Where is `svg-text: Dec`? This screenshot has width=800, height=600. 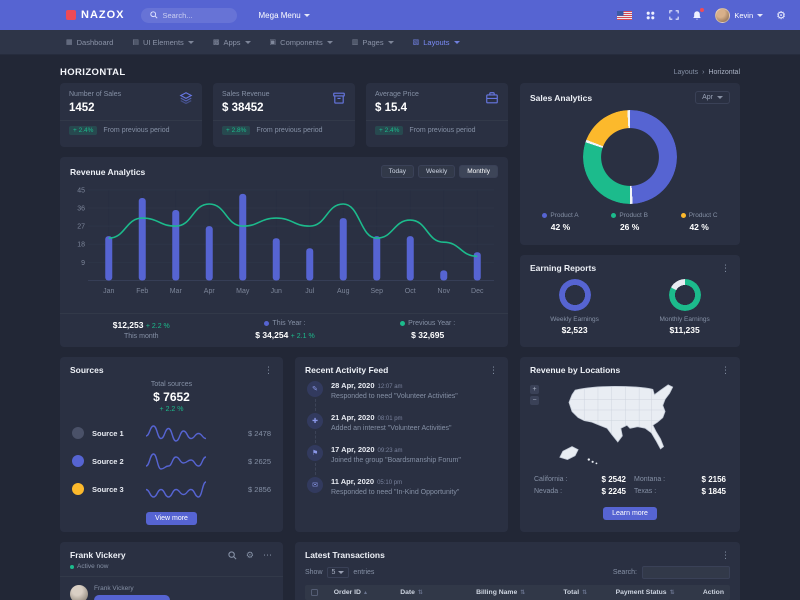
svg-text: Dec is located at coordinates (477, 291).